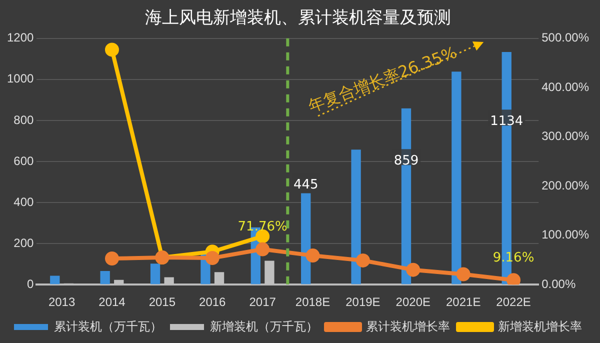 The width and height of the screenshot is (600, 343). I want to click on x-tick-label: 2013, so click(62, 302).